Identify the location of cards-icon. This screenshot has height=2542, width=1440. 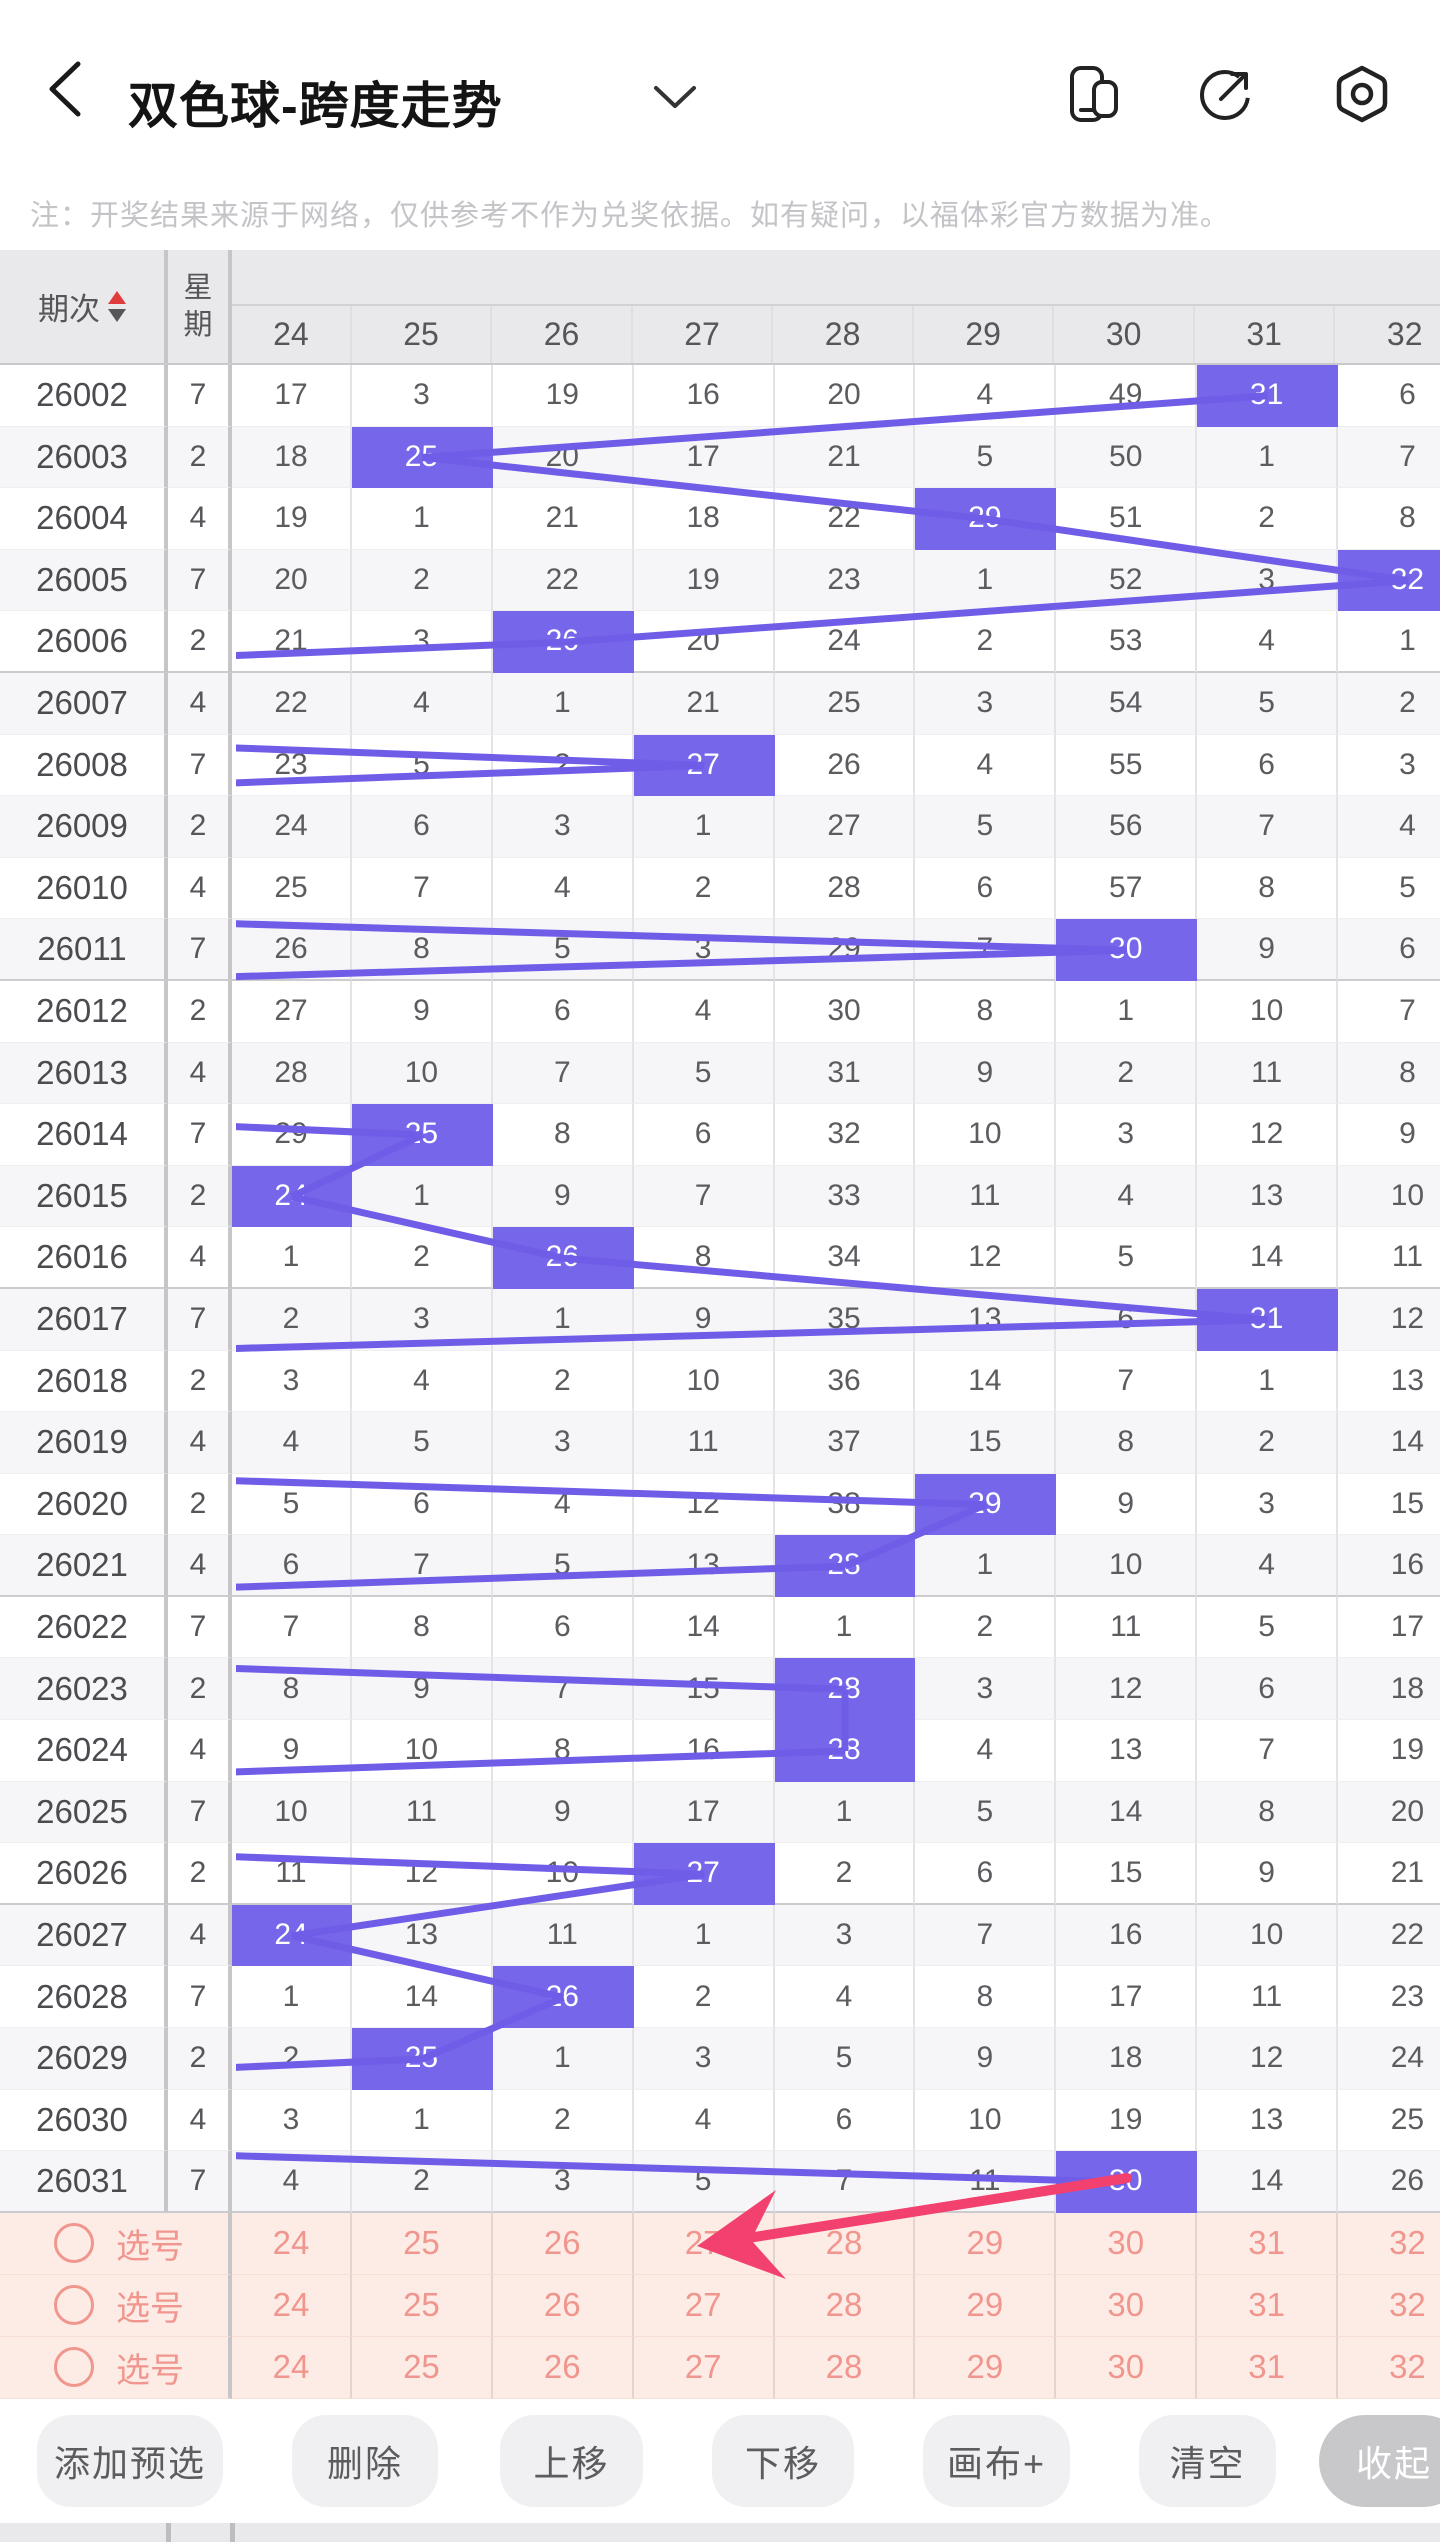
(1090, 94).